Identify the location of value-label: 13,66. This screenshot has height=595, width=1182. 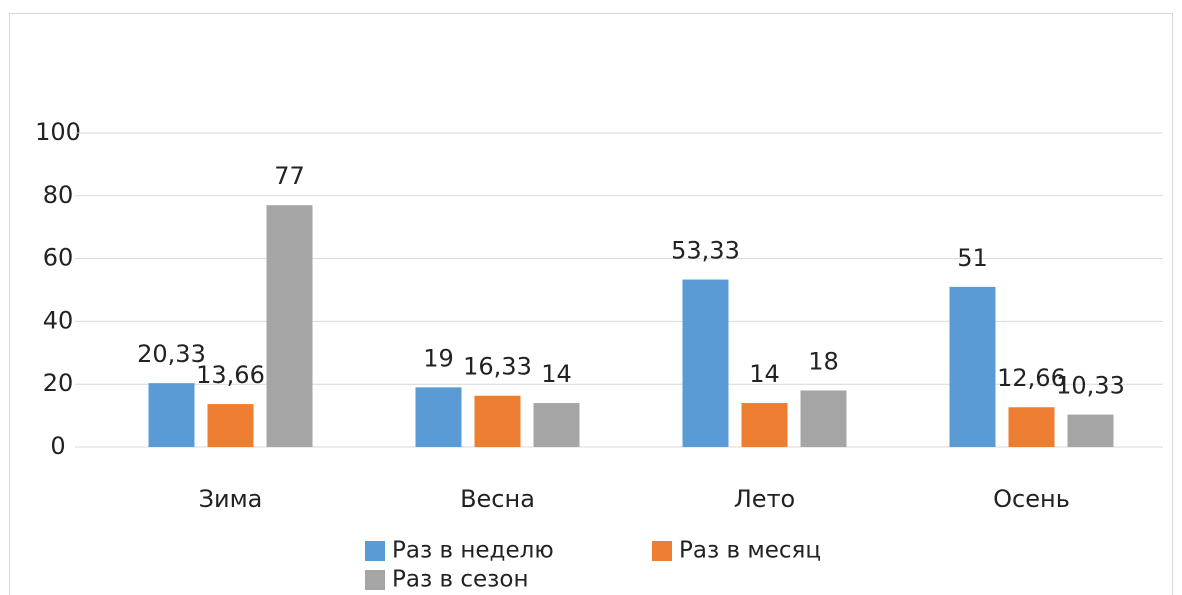
(230, 375).